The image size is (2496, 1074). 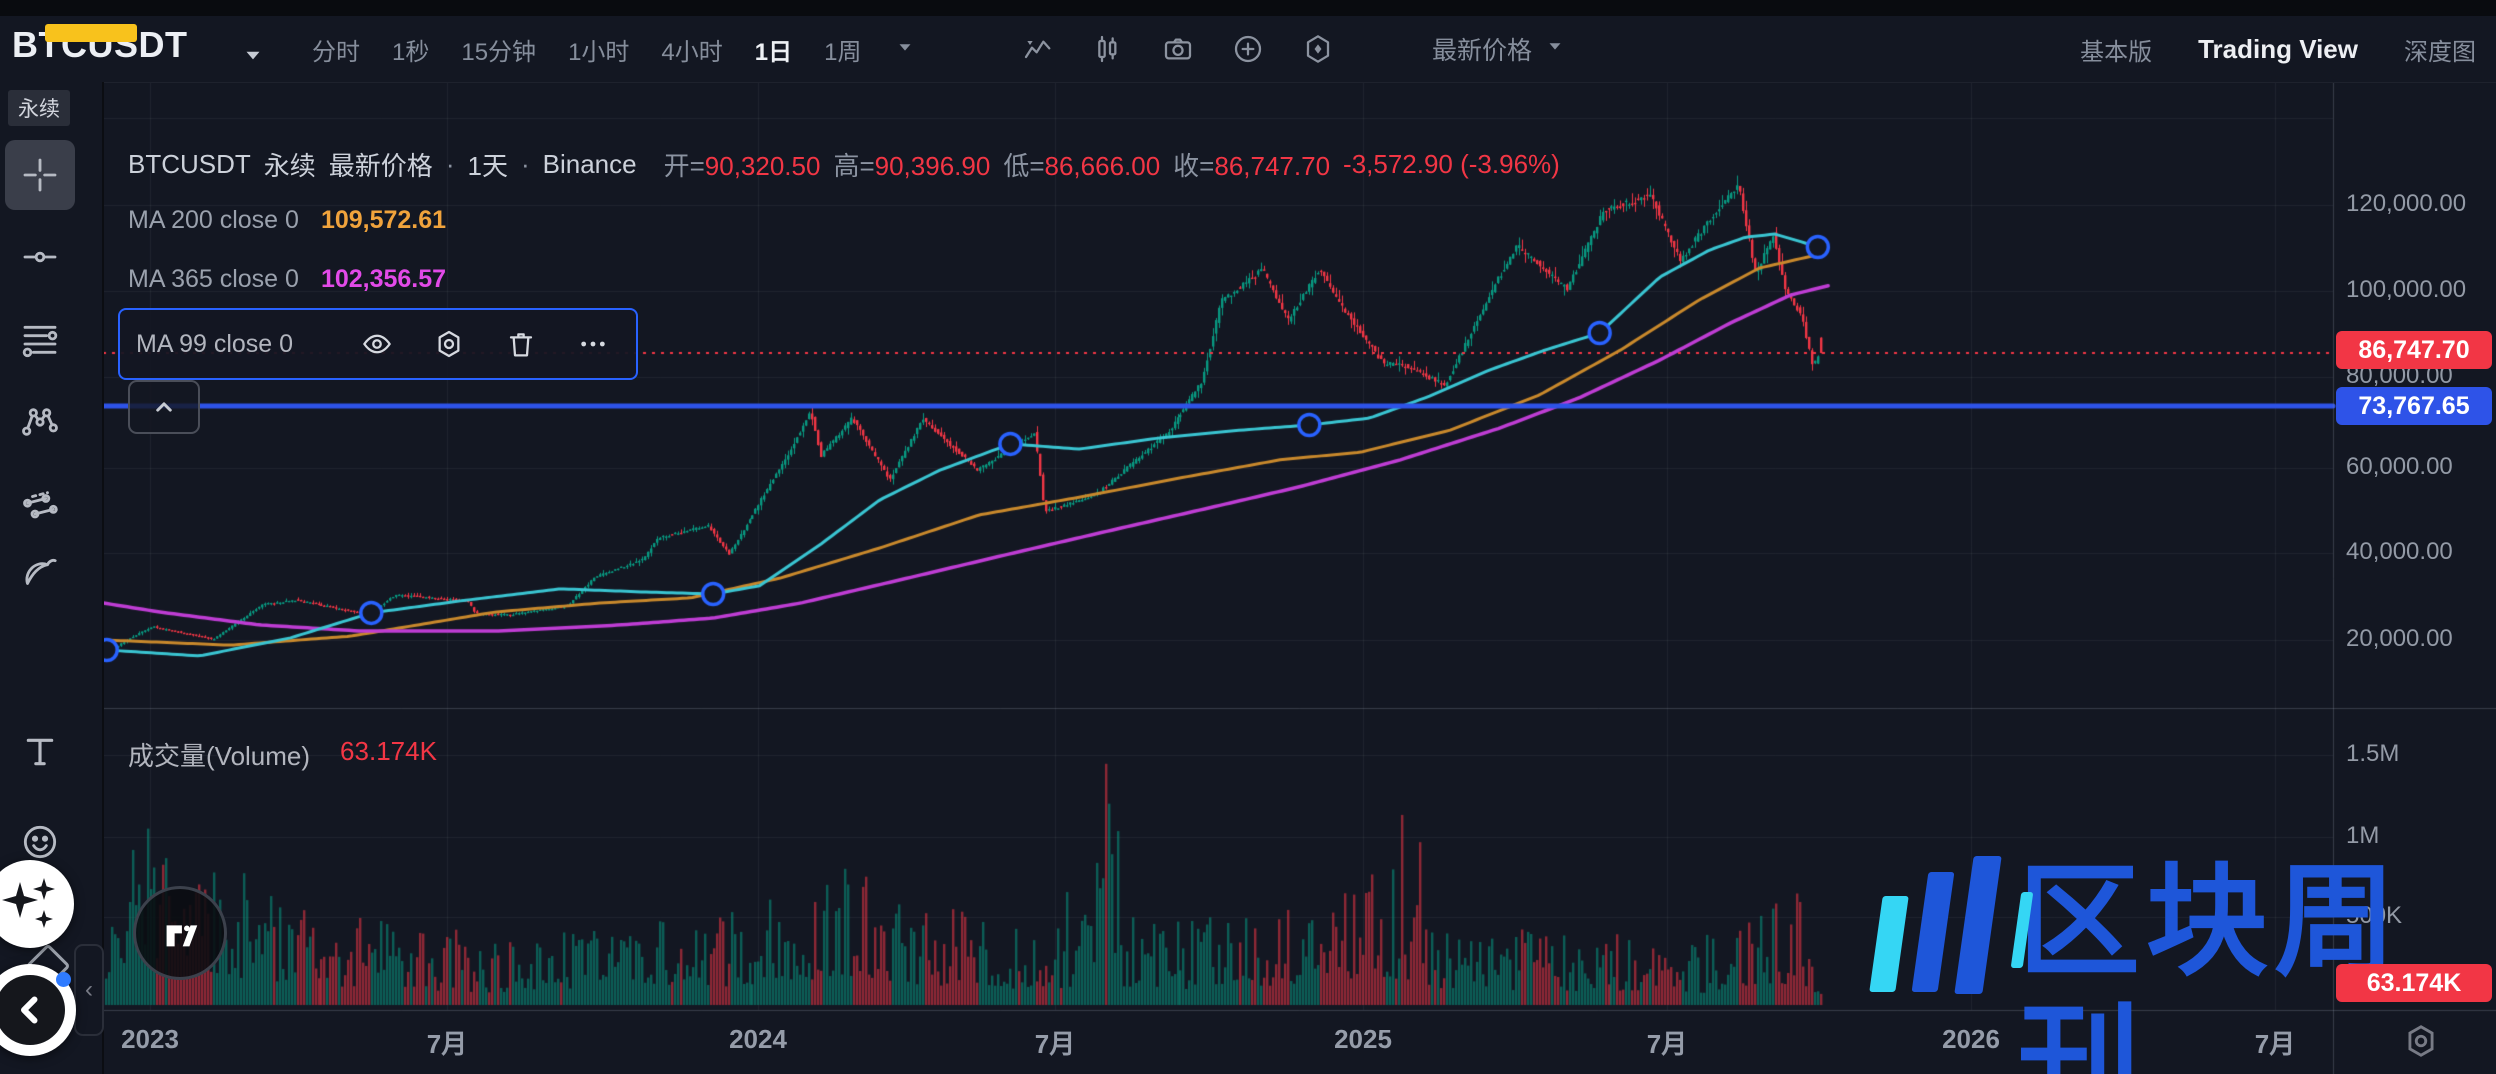 I want to click on legend-change: -3,572.90 (-3.96%), so click(x=1451, y=164).